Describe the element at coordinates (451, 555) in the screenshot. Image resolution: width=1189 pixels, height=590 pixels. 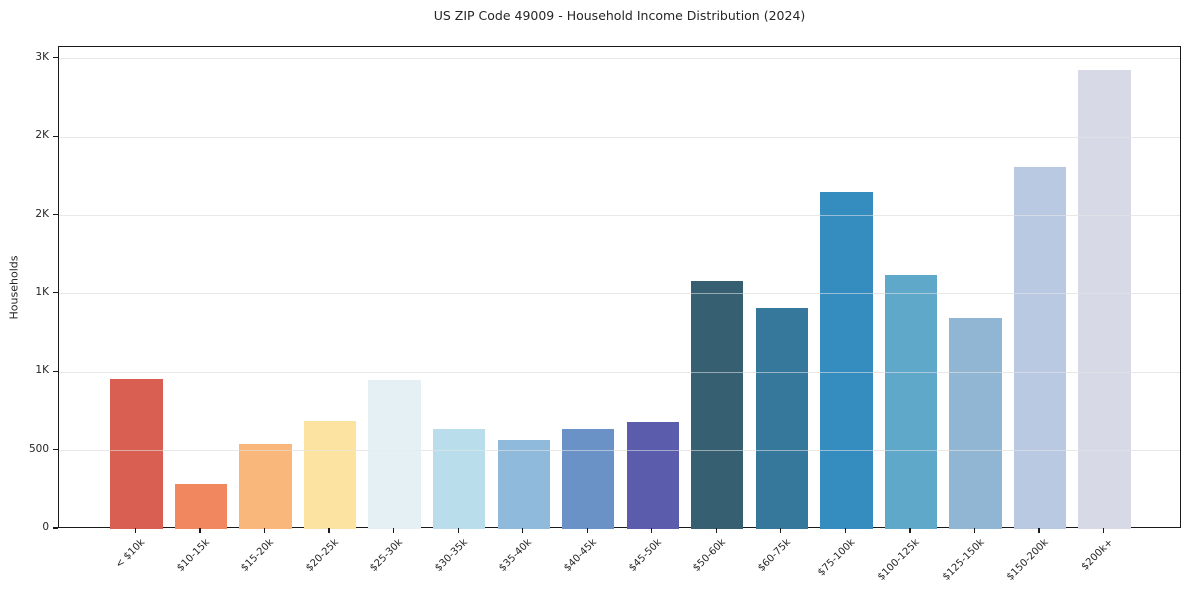
I see `x-tick-label: $30-35k` at that location.